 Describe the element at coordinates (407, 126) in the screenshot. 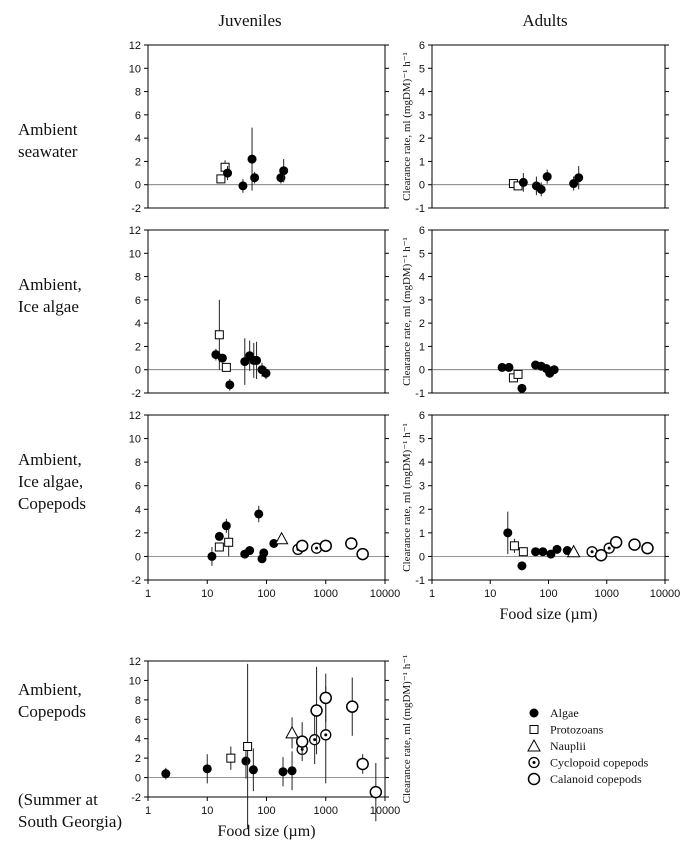

I see `y-axis-label: Clearance rate, ml (mgDM)⁻¹ h⁻¹` at that location.